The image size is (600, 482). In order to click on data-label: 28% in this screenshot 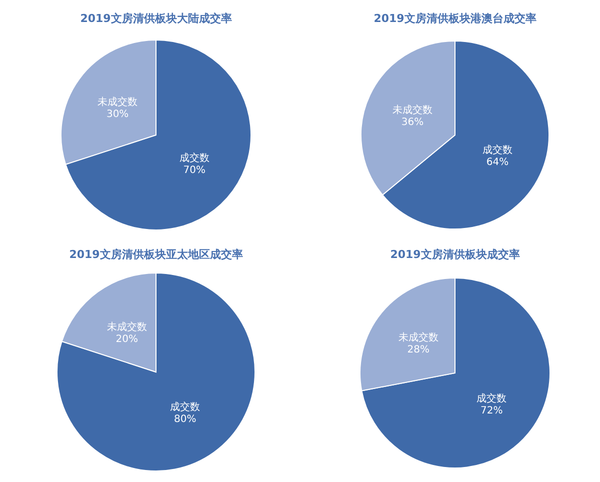, I will do `click(418, 350)`.